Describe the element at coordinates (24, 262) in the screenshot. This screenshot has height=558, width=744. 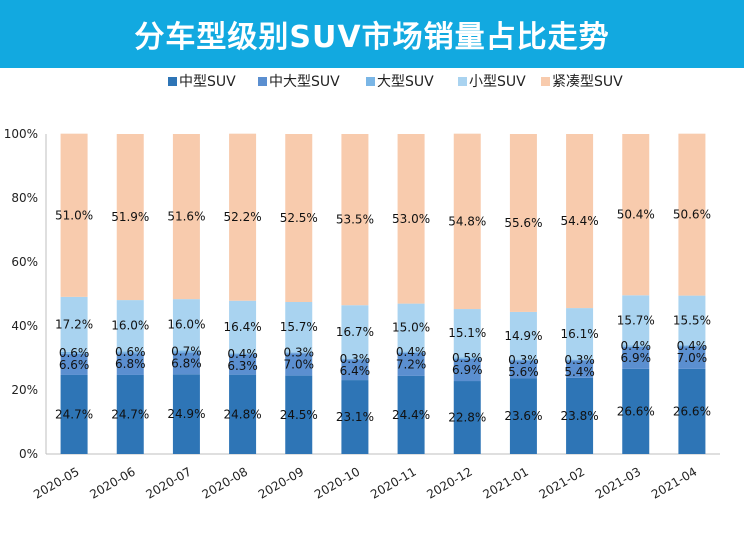
I see `y-tick-label: 60%` at that location.